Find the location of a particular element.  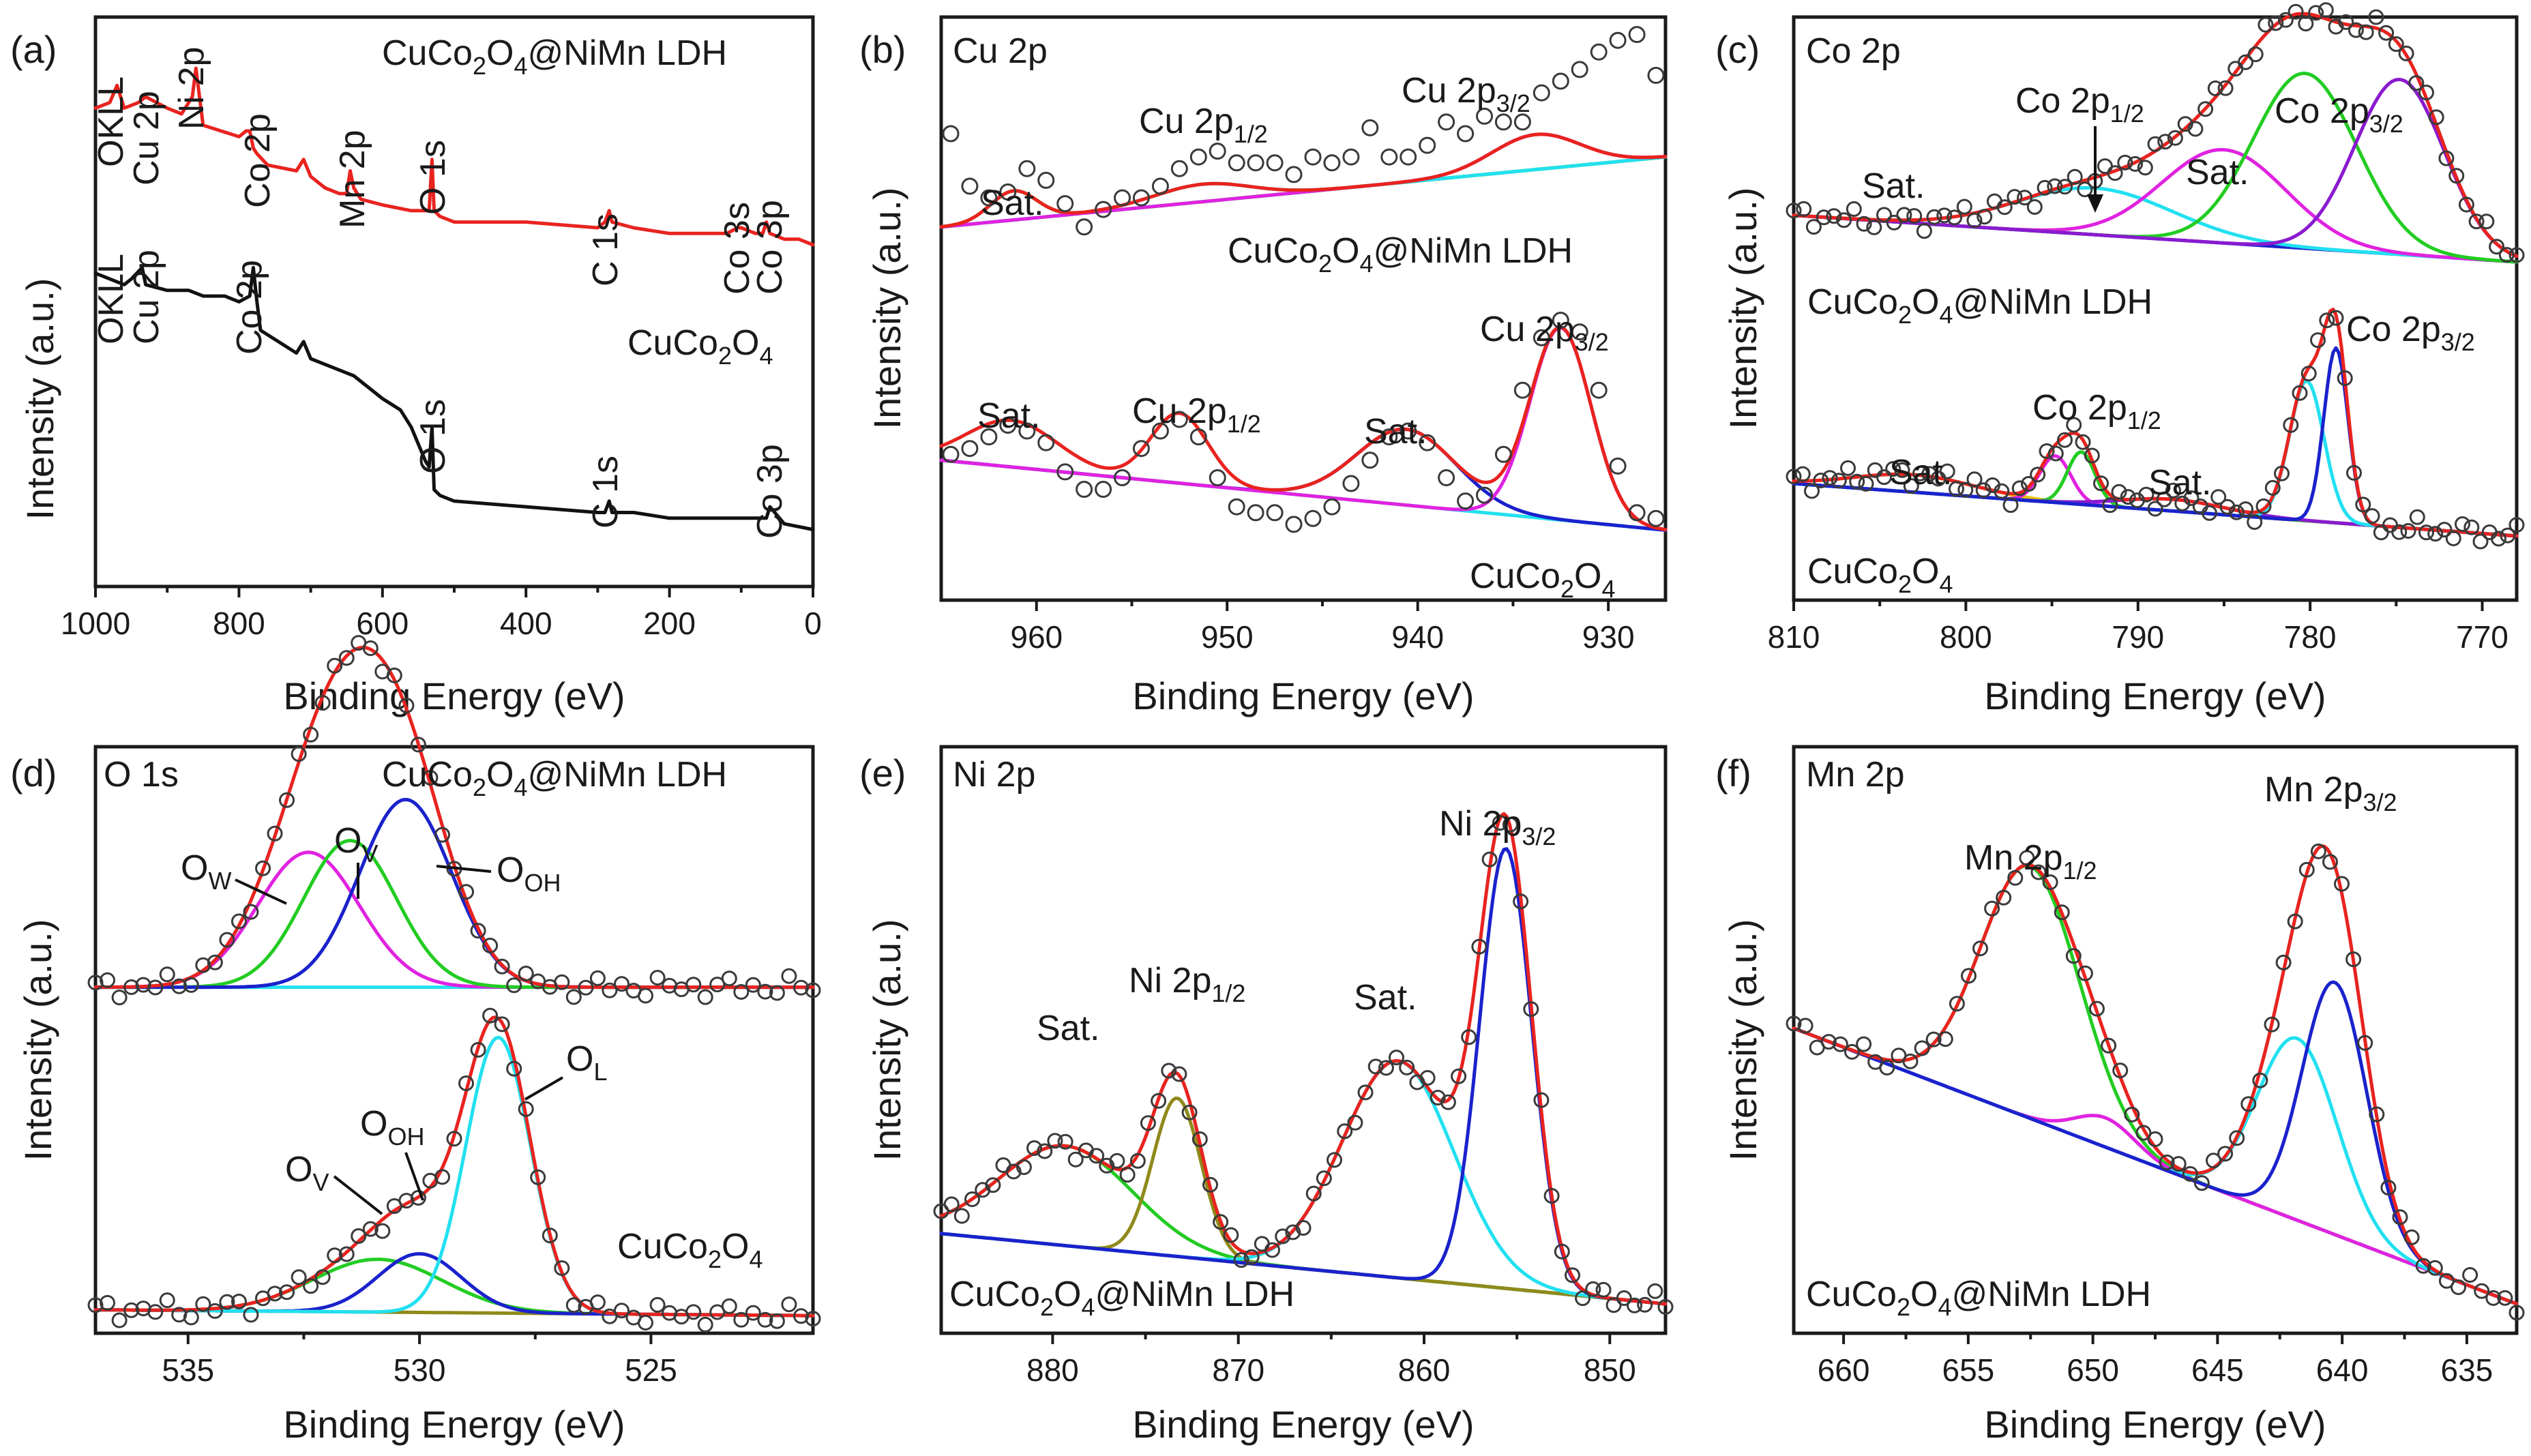

survey-line-ldh is located at coordinates (454, 156).